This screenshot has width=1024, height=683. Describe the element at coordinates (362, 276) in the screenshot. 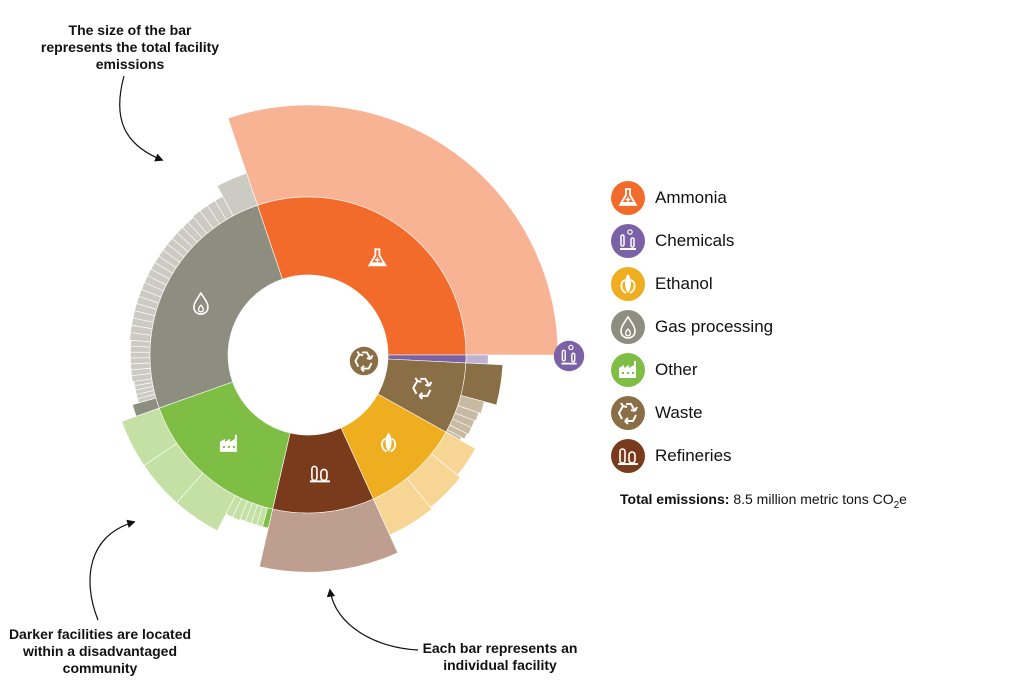

I see `sector-ammonia` at that location.